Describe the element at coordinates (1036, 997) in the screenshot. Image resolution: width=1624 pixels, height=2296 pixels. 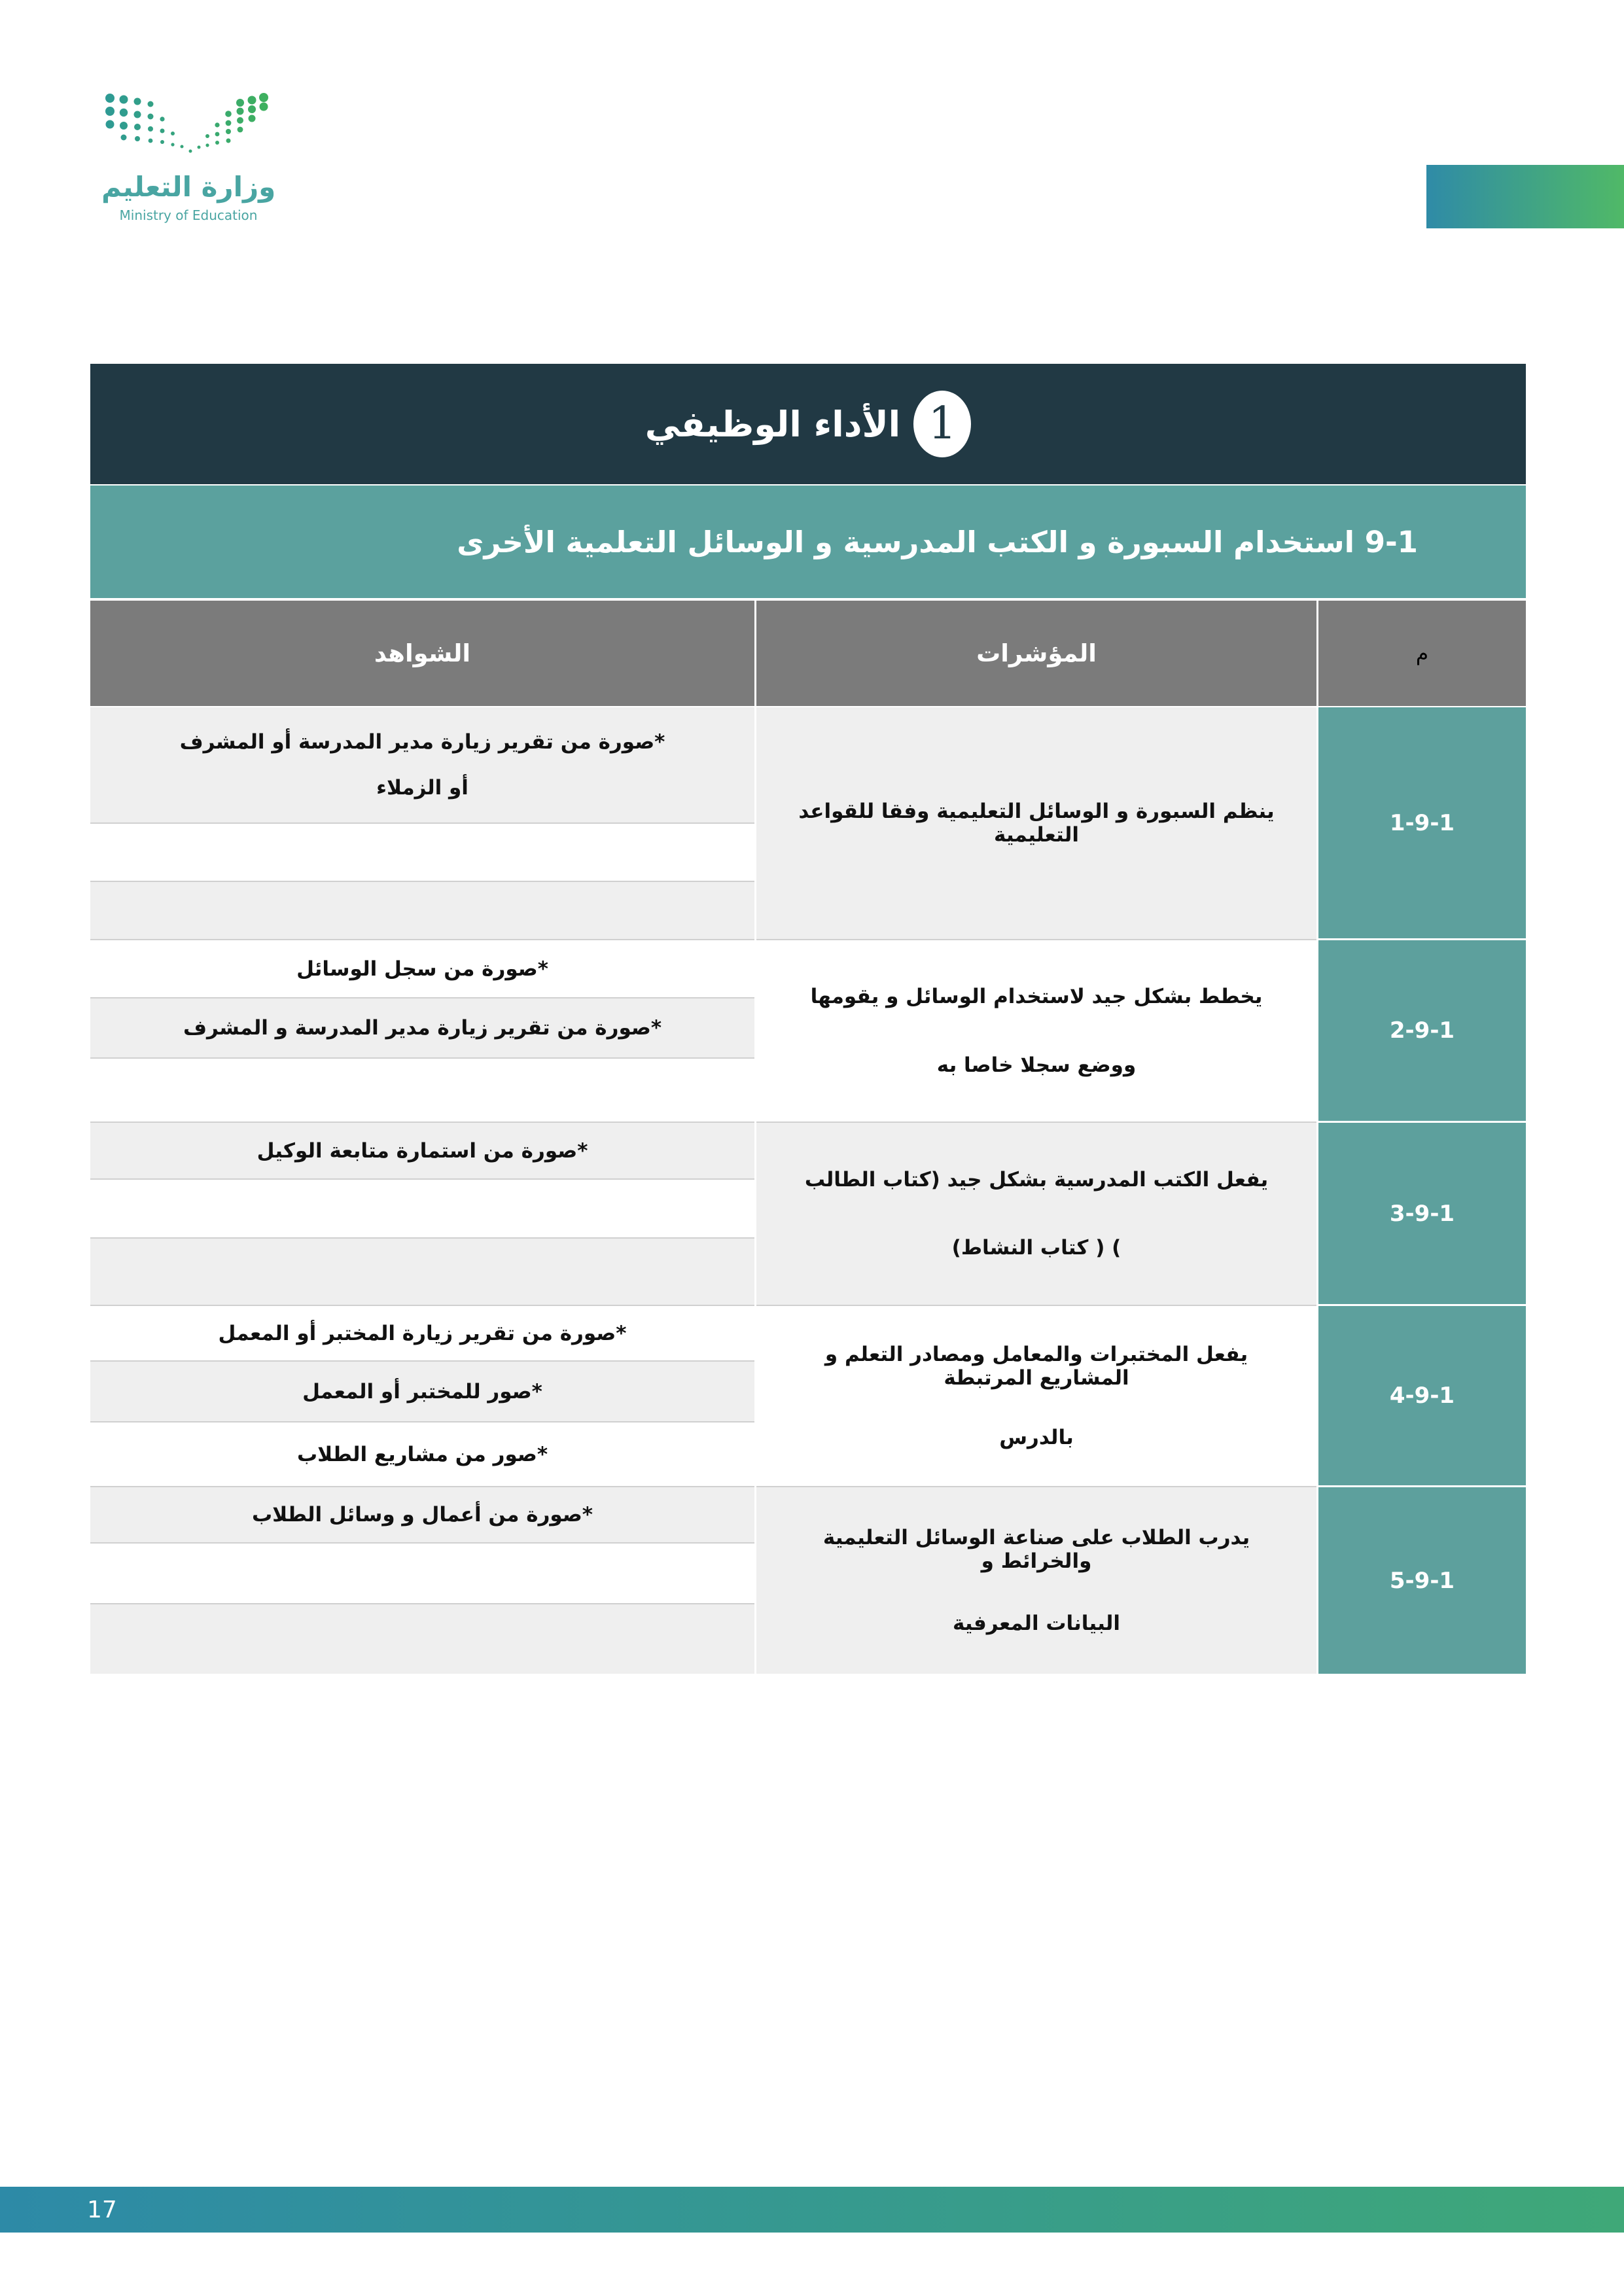
I see `indicator-line: يخطط بشكل جيد لاستخدام الوسائل و يقومها` at that location.